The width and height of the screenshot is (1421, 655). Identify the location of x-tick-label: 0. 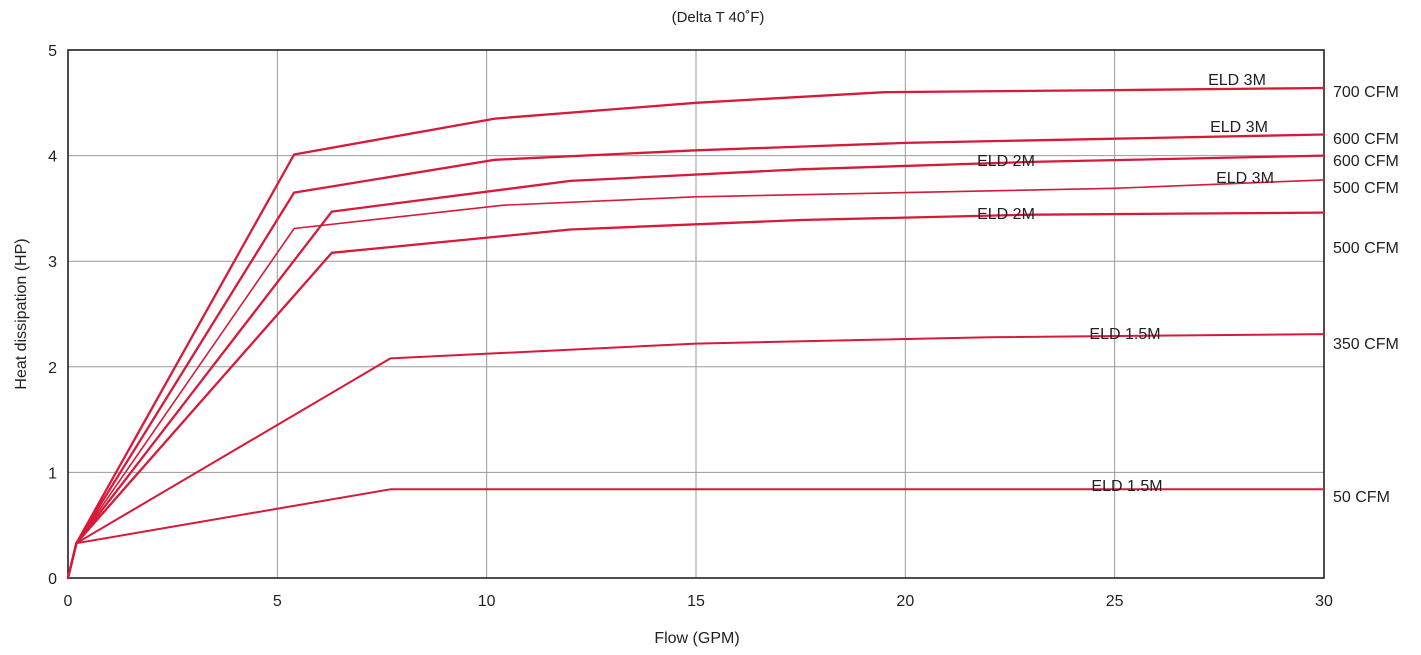
(68, 601).